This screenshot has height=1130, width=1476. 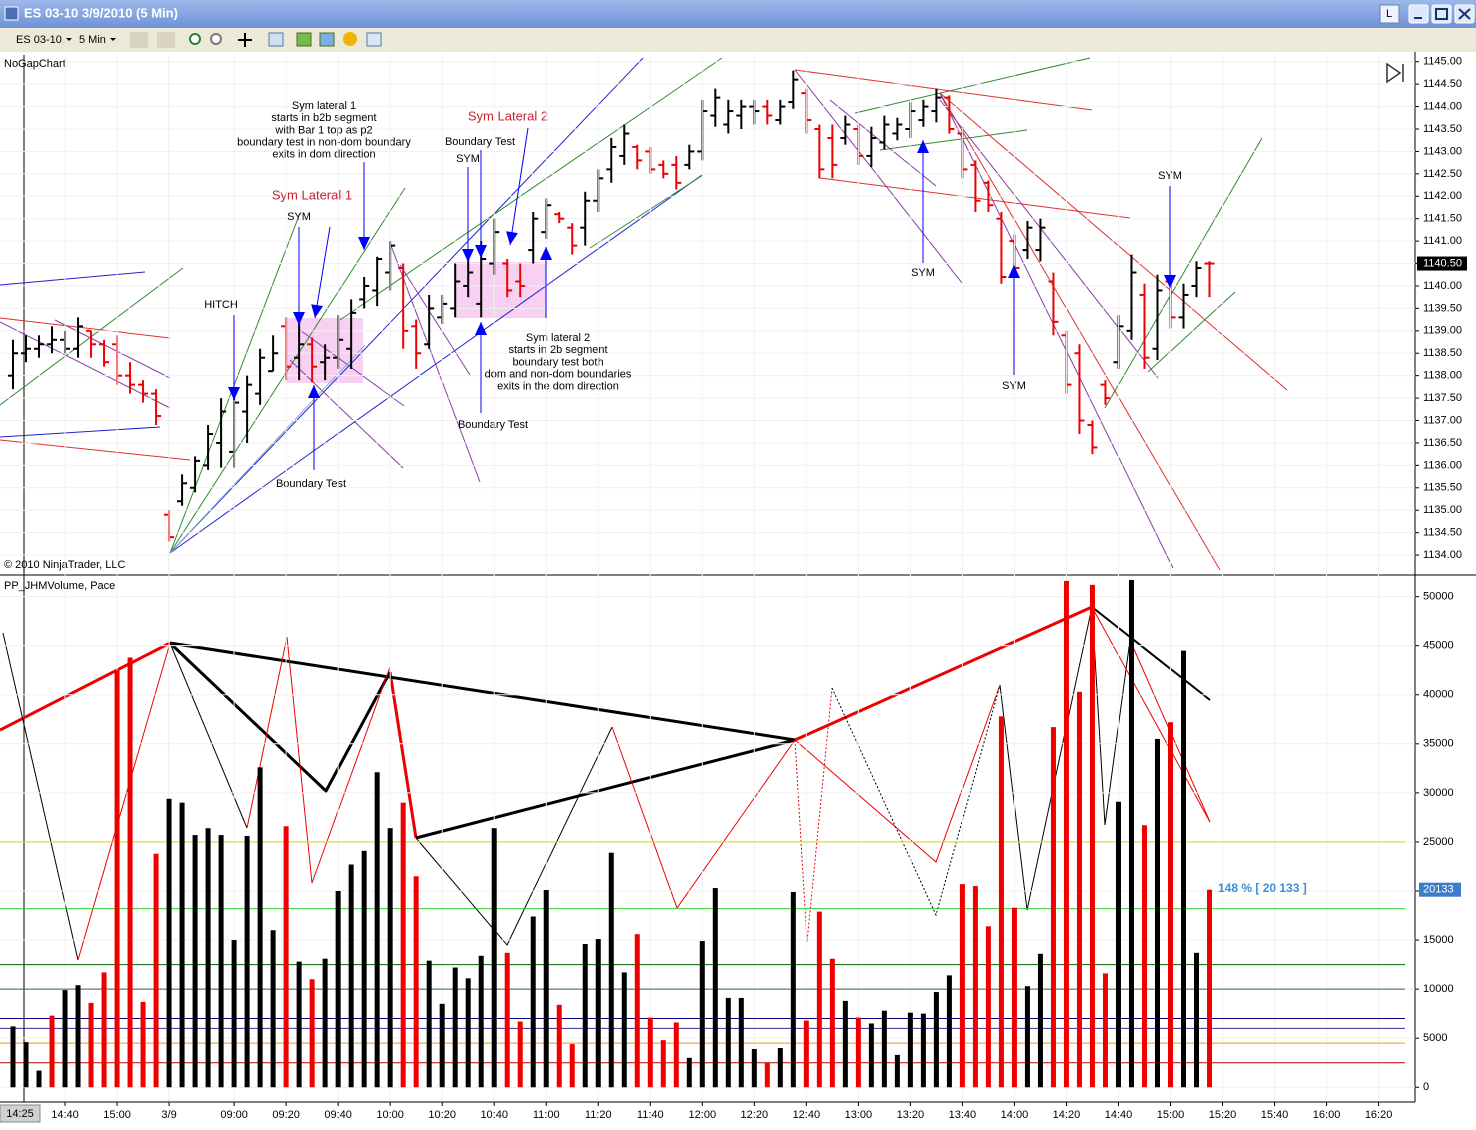 What do you see at coordinates (350, 39) in the screenshot?
I see `properties-button` at bounding box center [350, 39].